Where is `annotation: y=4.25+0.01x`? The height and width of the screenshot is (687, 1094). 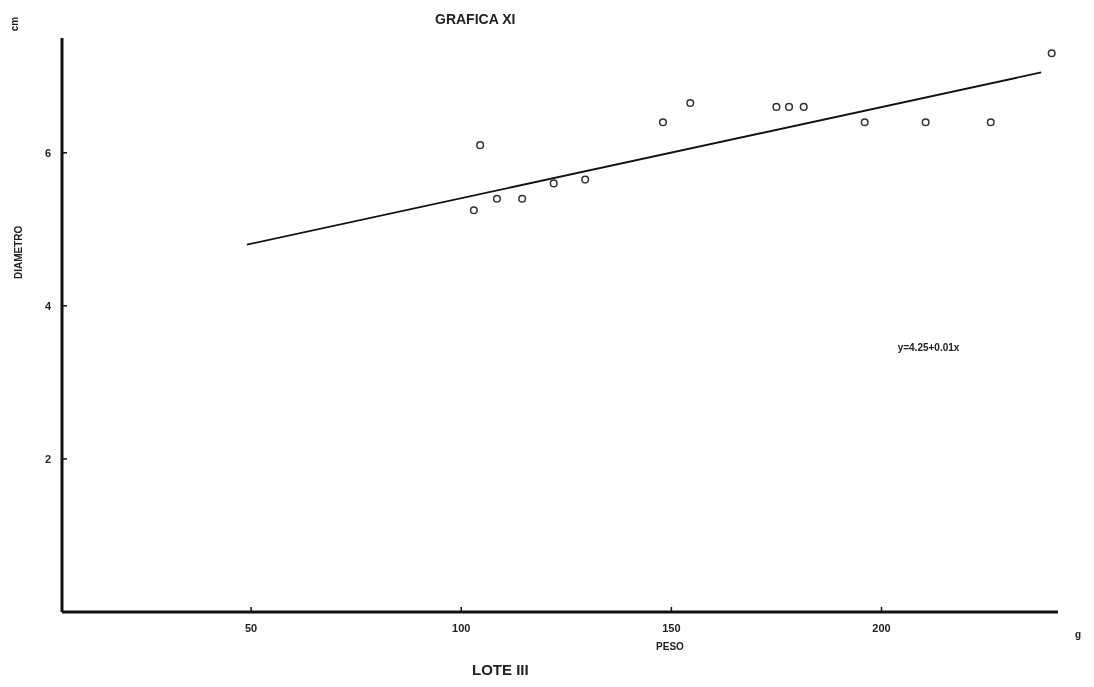 annotation: y=4.25+0.01x is located at coordinates (928, 348).